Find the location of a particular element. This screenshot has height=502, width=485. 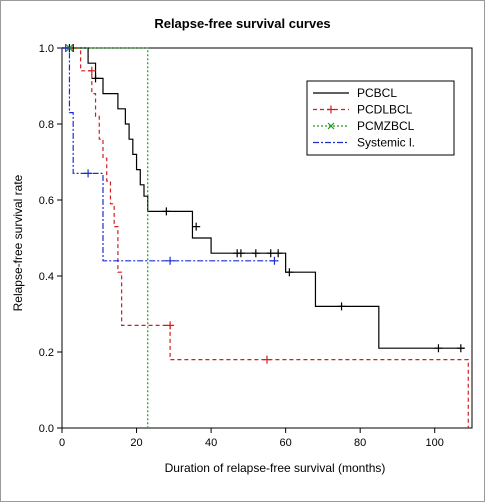

x-tick-label-0: 0 is located at coordinates (62, 443).